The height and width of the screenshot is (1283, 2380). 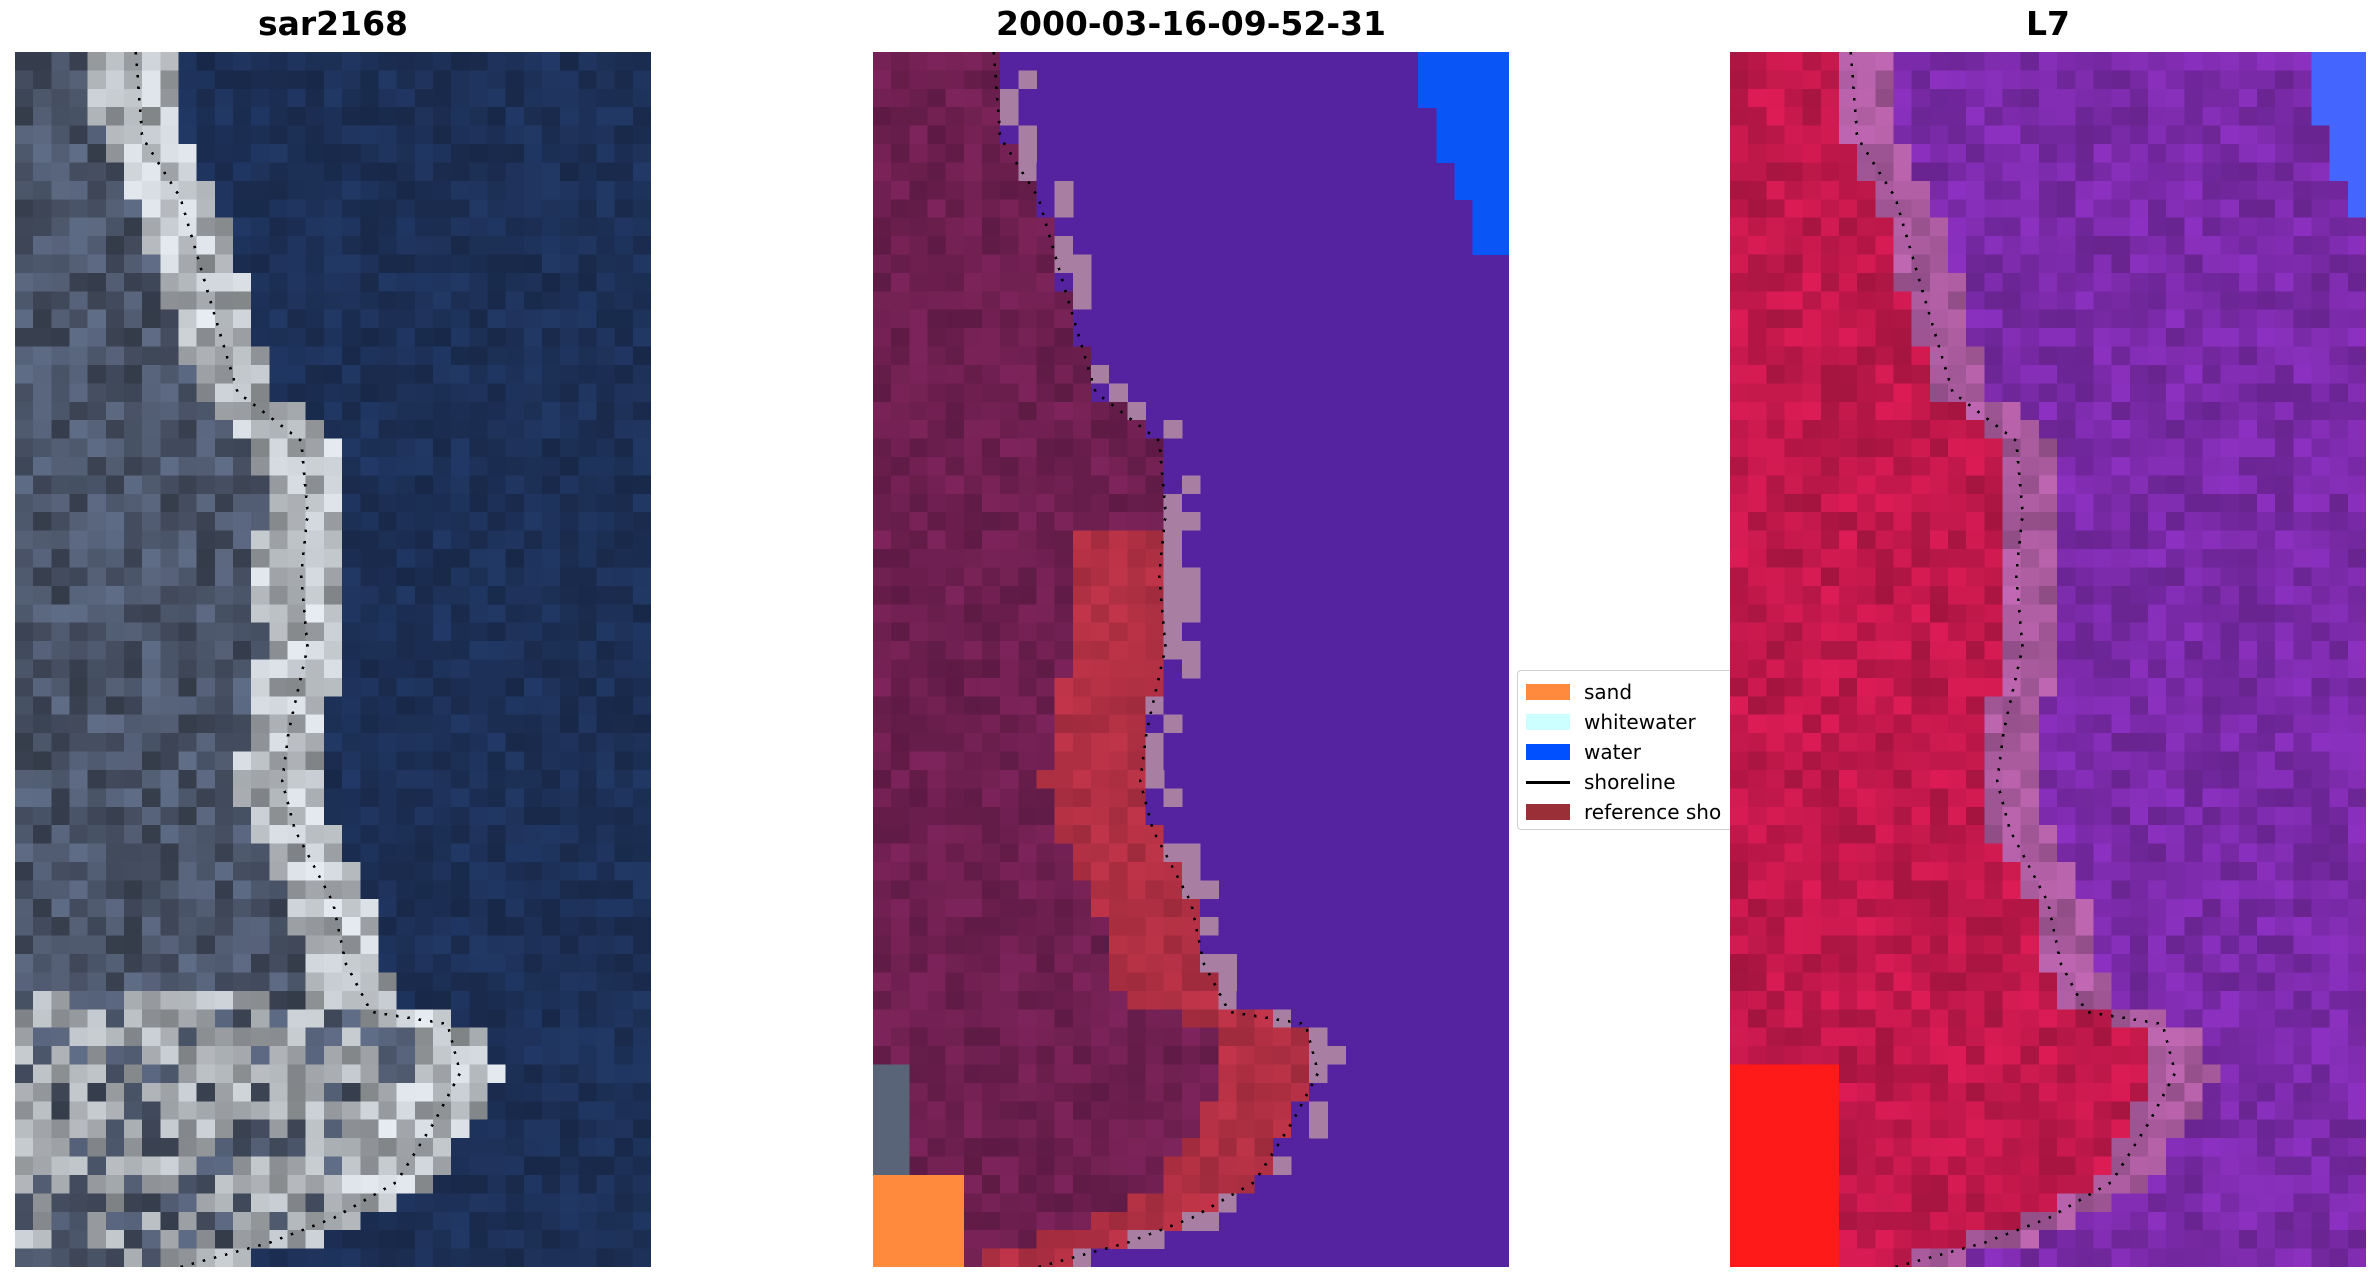 I want to click on legend-item-shoreline: shoreline, so click(x=1601, y=782).